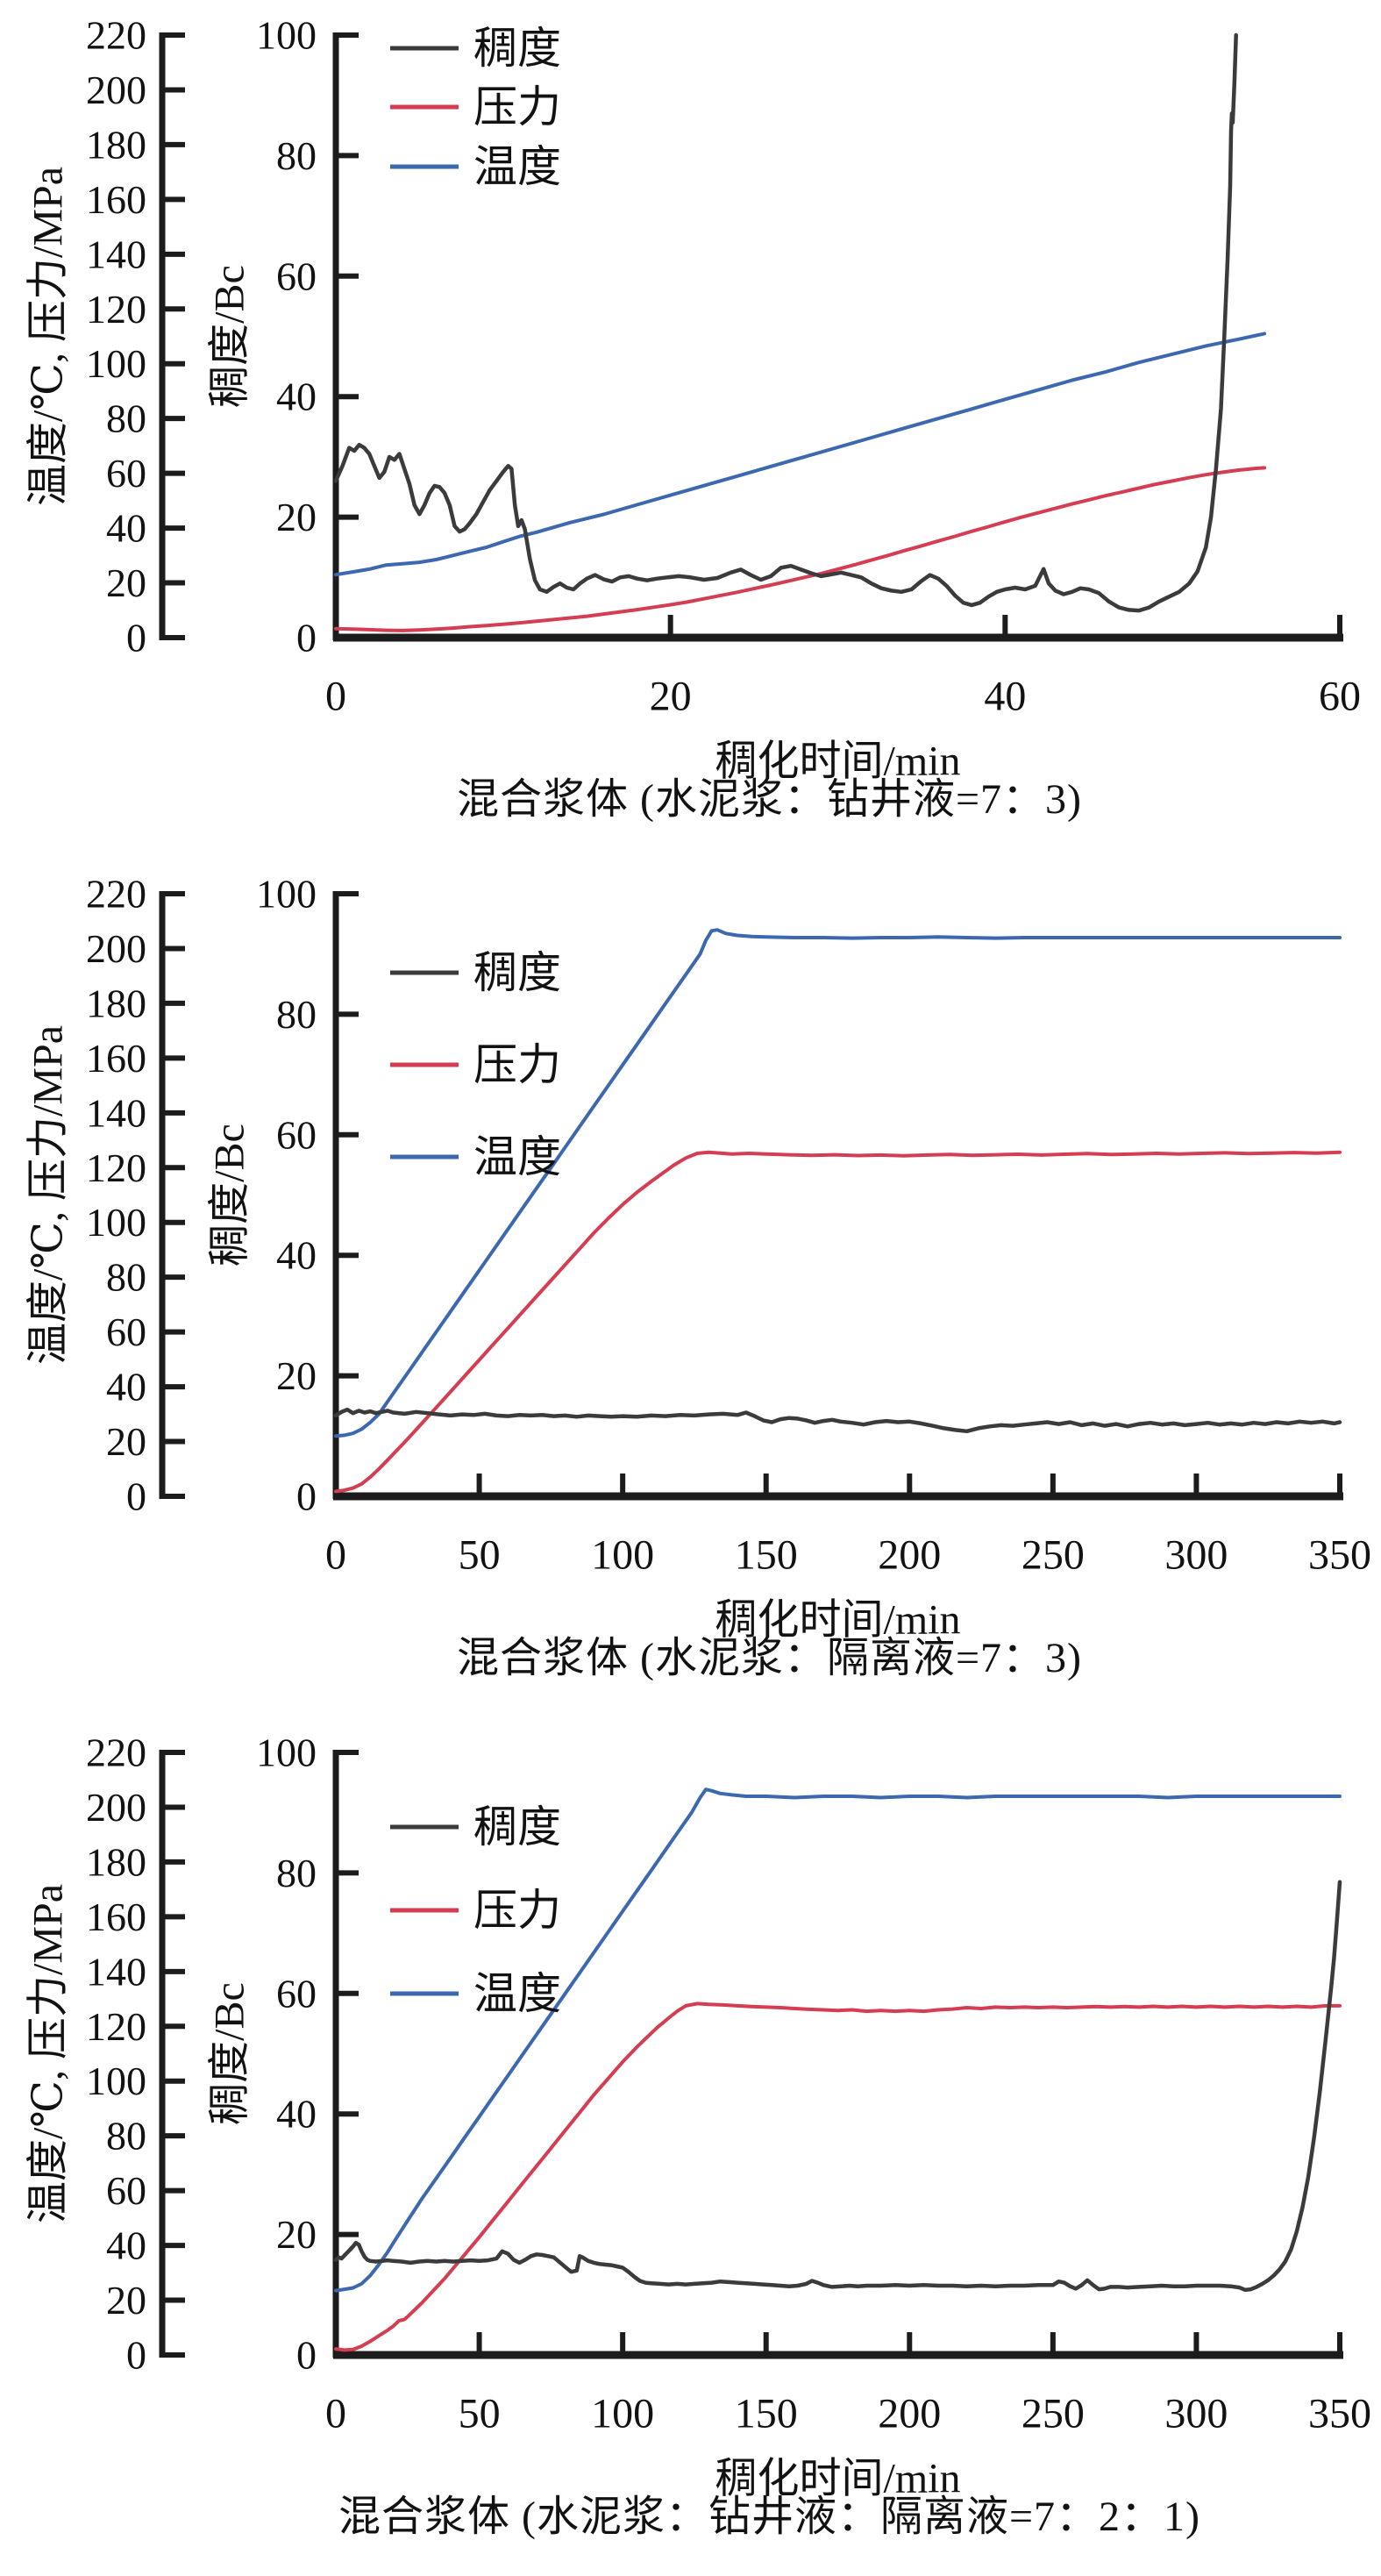 The height and width of the screenshot is (2576, 1381). What do you see at coordinates (296, 2235) in the screenshot?
I see `inner-y-tick-label: 20` at bounding box center [296, 2235].